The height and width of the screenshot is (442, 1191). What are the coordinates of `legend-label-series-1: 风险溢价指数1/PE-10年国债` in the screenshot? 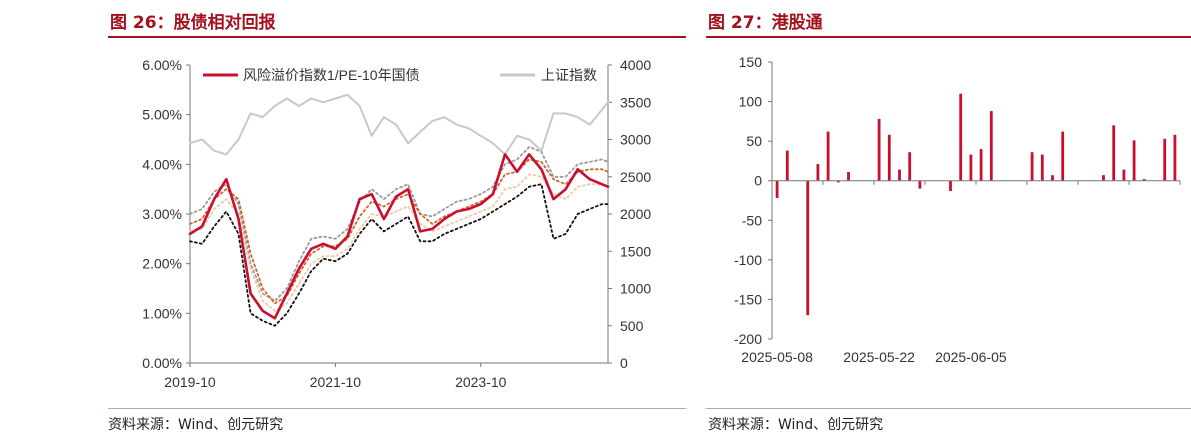 It's located at (331, 75).